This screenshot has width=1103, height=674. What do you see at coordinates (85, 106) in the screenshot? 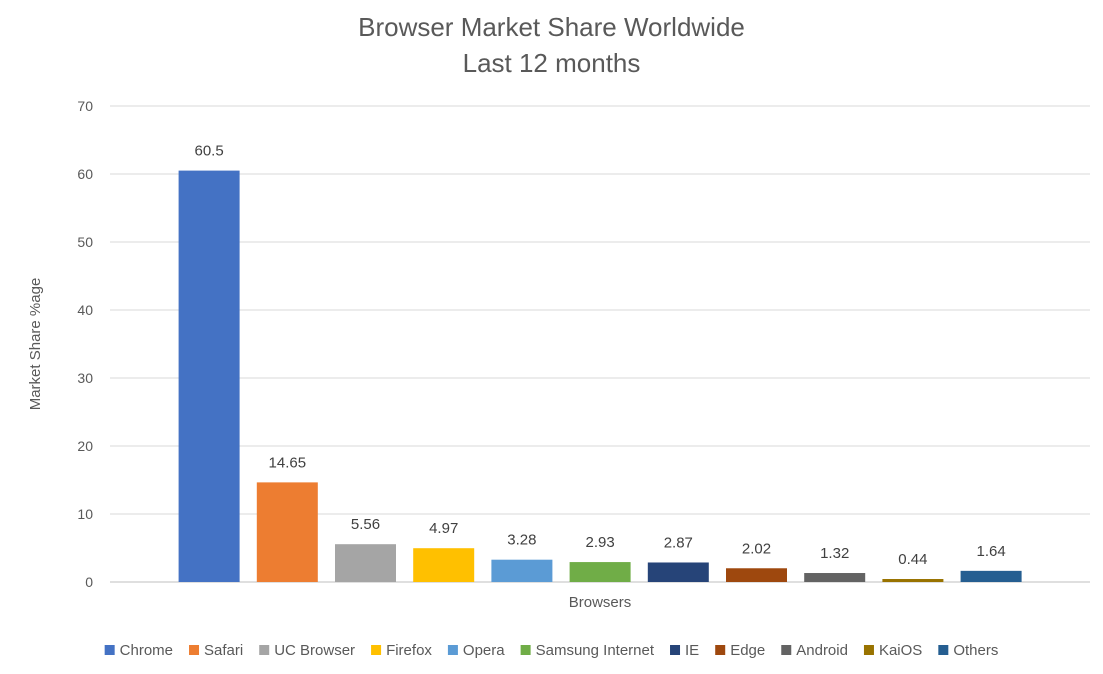
I see `y-tick-label: 70` at bounding box center [85, 106].